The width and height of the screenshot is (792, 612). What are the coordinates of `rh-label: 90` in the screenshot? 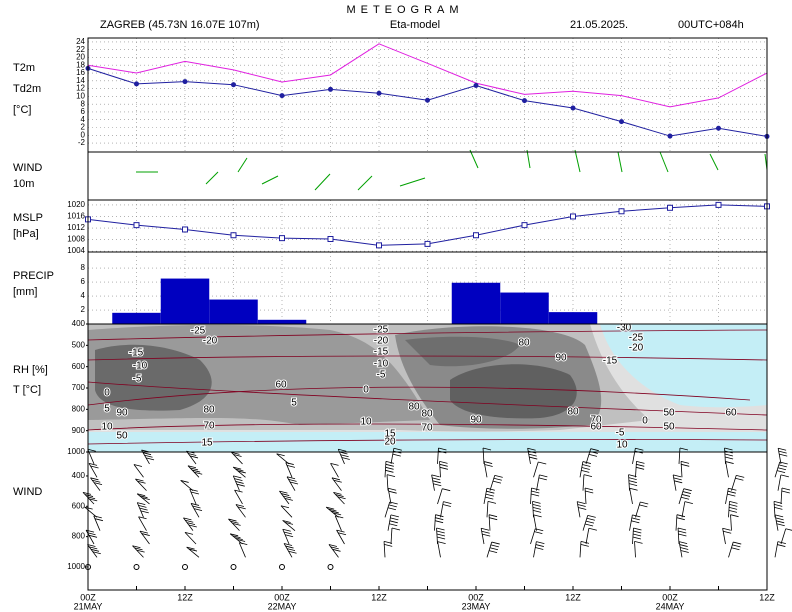 It's located at (561, 358).